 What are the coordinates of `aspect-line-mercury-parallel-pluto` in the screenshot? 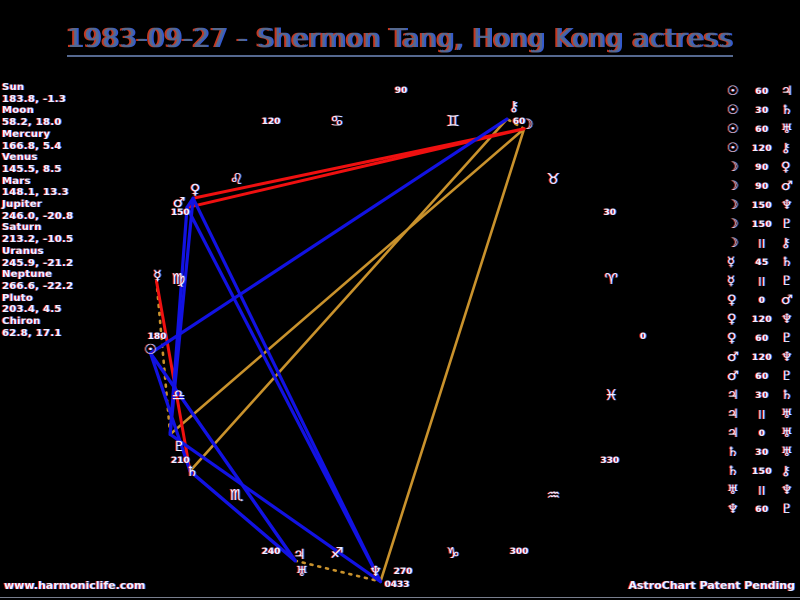 It's located at (163, 357).